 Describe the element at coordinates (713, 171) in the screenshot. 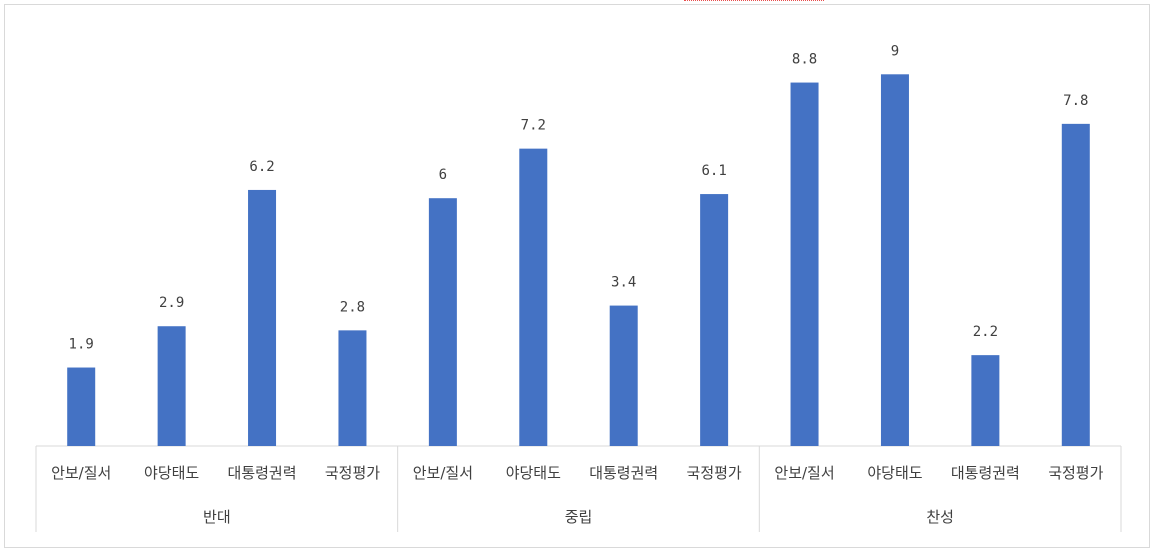

I see `data-label: 6.1` at that location.